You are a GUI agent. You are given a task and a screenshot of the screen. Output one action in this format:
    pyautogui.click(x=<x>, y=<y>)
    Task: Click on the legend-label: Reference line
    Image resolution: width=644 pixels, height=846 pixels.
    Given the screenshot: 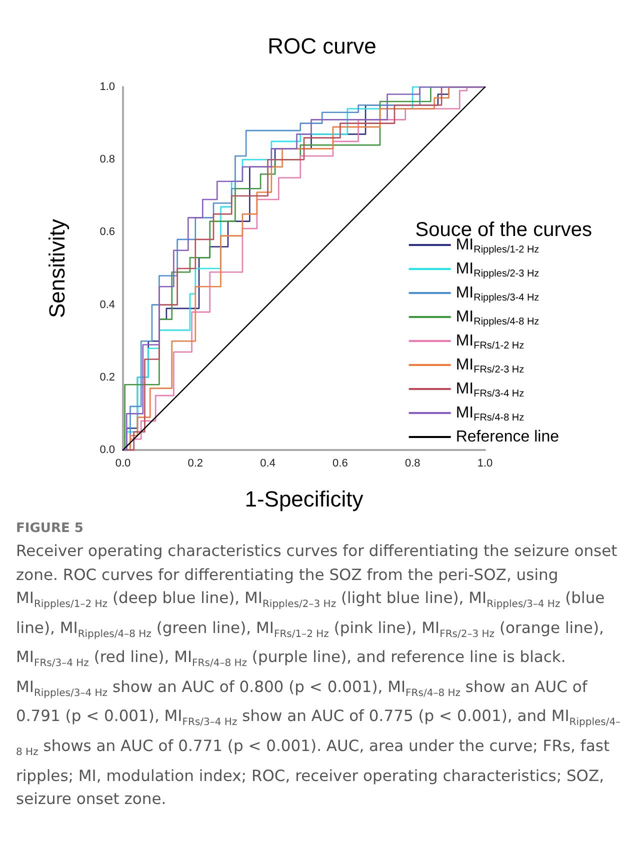 What is the action you would take?
    pyautogui.click(x=508, y=437)
    